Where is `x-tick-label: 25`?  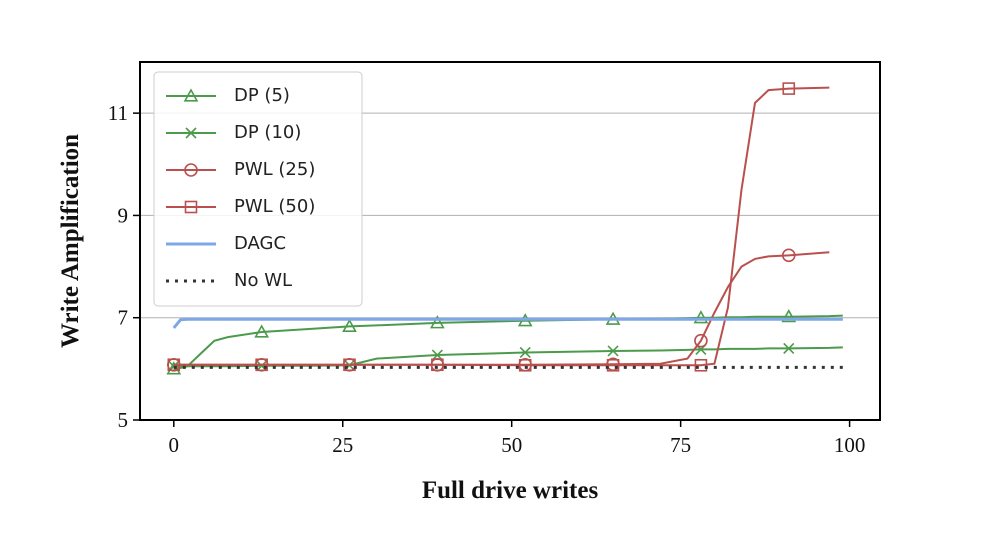 x-tick-label: 25 is located at coordinates (342, 445).